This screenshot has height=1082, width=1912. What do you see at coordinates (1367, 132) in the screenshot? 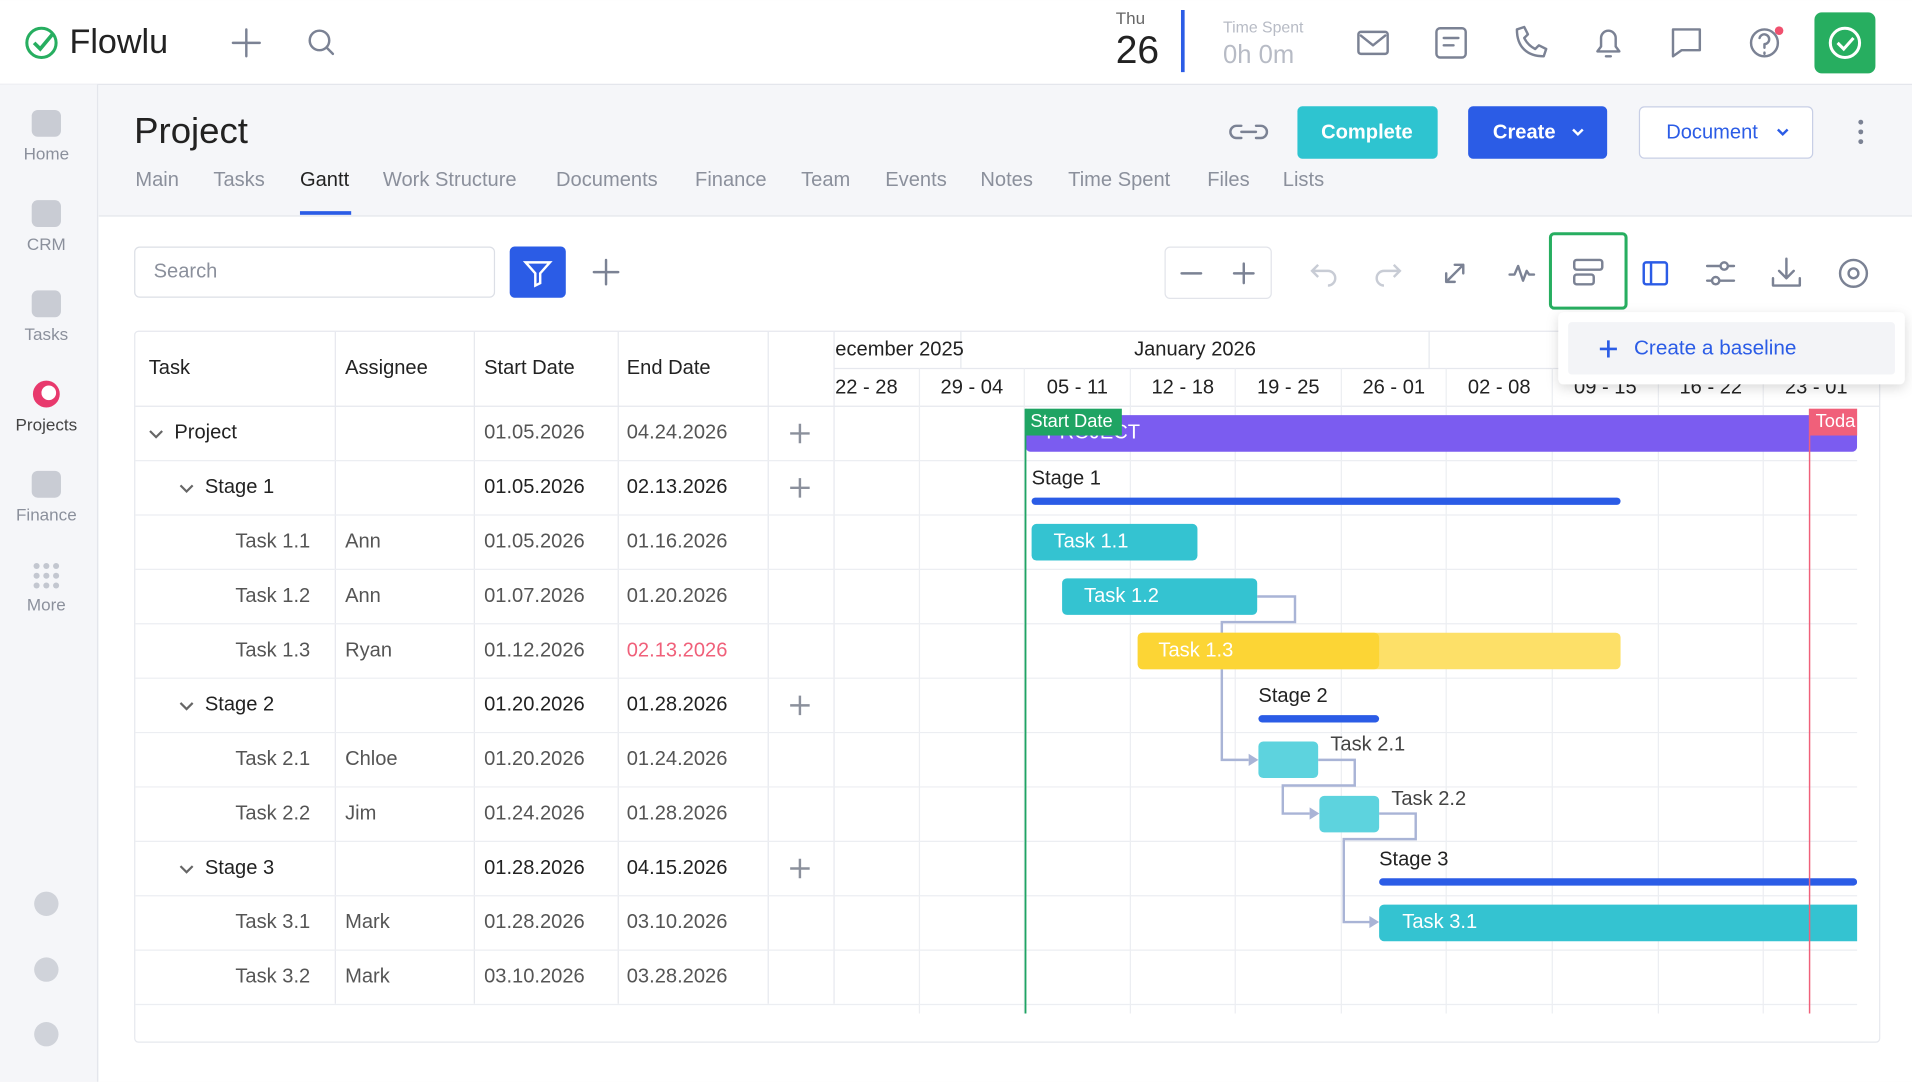
I see `complete-button` at bounding box center [1367, 132].